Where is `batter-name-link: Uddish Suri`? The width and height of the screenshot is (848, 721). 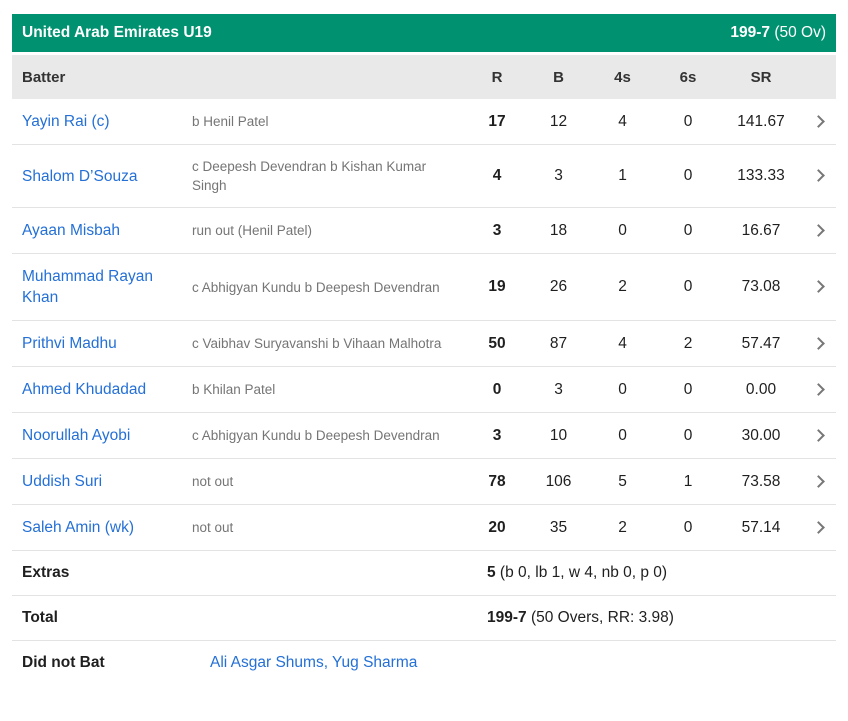
batter-name-link: Uddish Suri is located at coordinates (62, 481).